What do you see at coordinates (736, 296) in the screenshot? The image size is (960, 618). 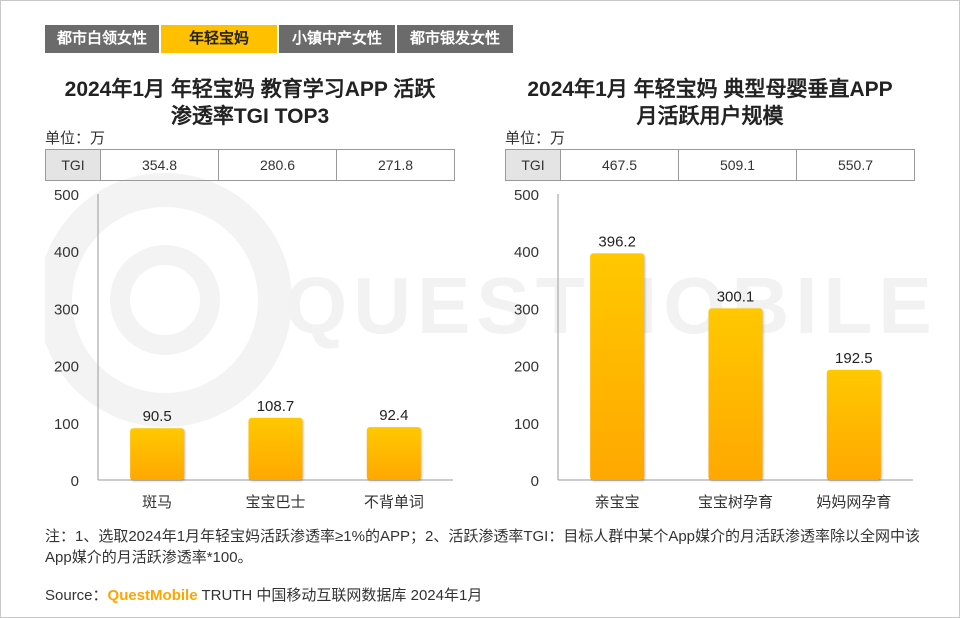 I see `bar-value-label: 300.1` at bounding box center [736, 296].